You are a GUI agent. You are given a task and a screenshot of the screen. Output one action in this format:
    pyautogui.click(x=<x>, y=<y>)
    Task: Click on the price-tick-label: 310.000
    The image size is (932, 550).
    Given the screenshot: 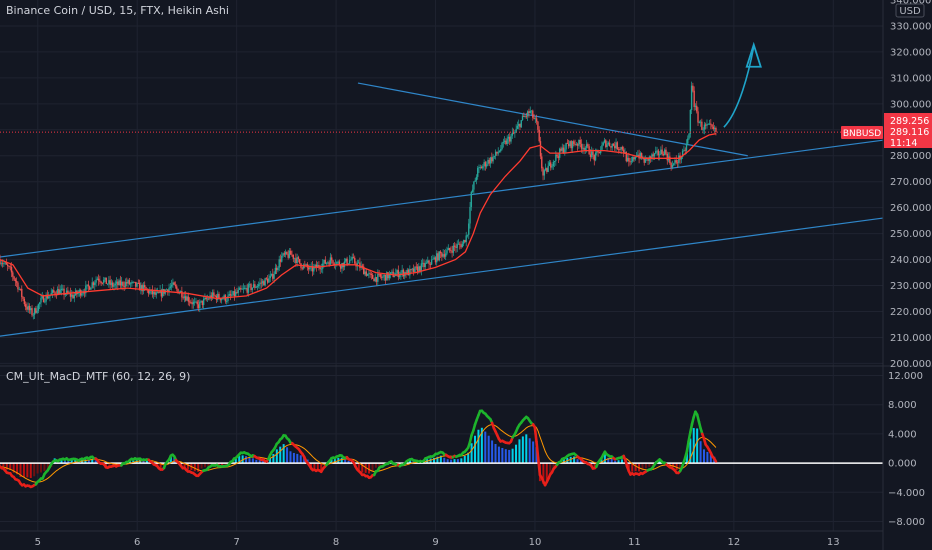 What is the action you would take?
    pyautogui.click(x=910, y=78)
    